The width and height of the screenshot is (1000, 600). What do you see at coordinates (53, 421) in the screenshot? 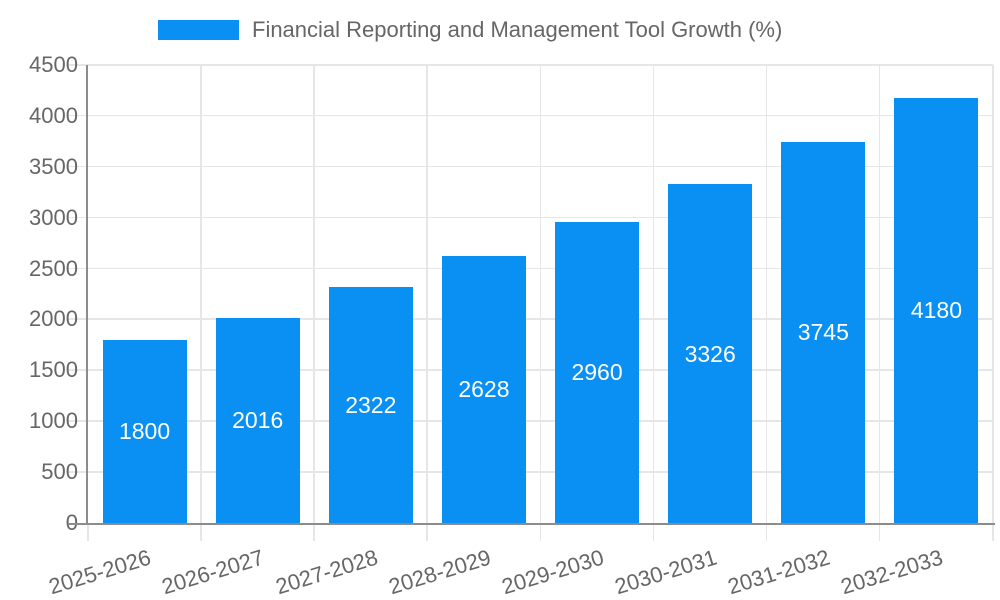
I see `y-axis-tick-label: 1000` at bounding box center [53, 421].